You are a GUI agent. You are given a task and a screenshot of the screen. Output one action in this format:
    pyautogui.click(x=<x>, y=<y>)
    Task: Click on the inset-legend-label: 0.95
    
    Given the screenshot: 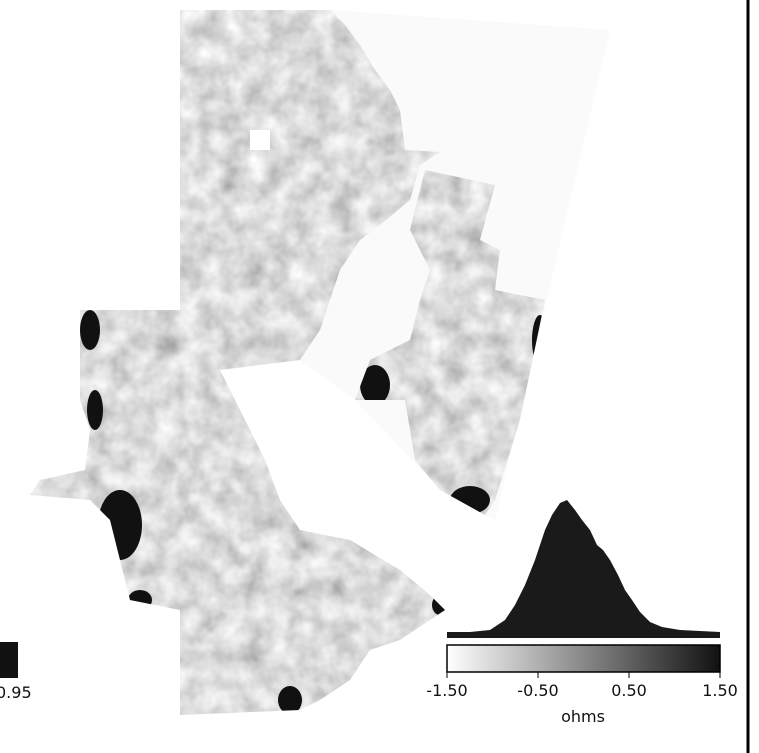 What is the action you would take?
    pyautogui.click(x=16, y=692)
    